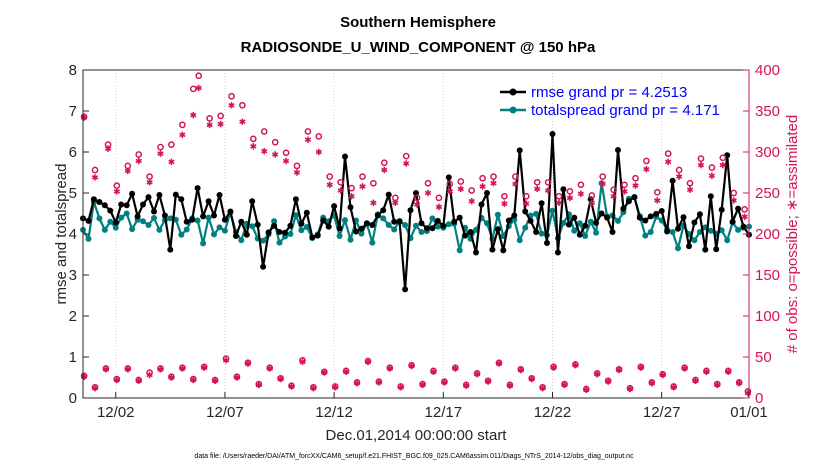 The image size is (830, 470). What do you see at coordinates (418, 22) in the screenshot?
I see `chart-title: Southern Hemisphere` at bounding box center [418, 22].